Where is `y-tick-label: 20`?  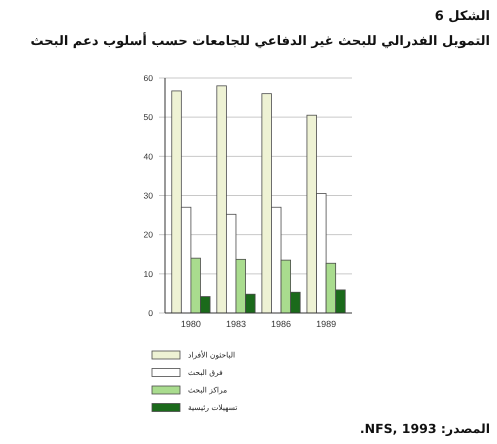 y-tick-label: 20 is located at coordinates (149, 235).